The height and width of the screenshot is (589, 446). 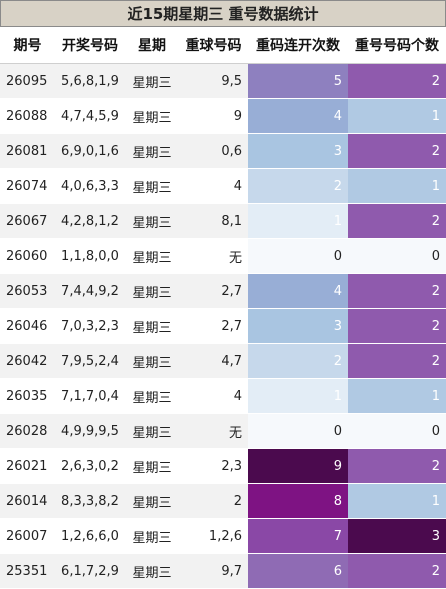 What do you see at coordinates (223, 186) in the screenshot?
I see `table-row: 26074 4,0,6,3,3 星期三 4 2 1` at bounding box center [223, 186].